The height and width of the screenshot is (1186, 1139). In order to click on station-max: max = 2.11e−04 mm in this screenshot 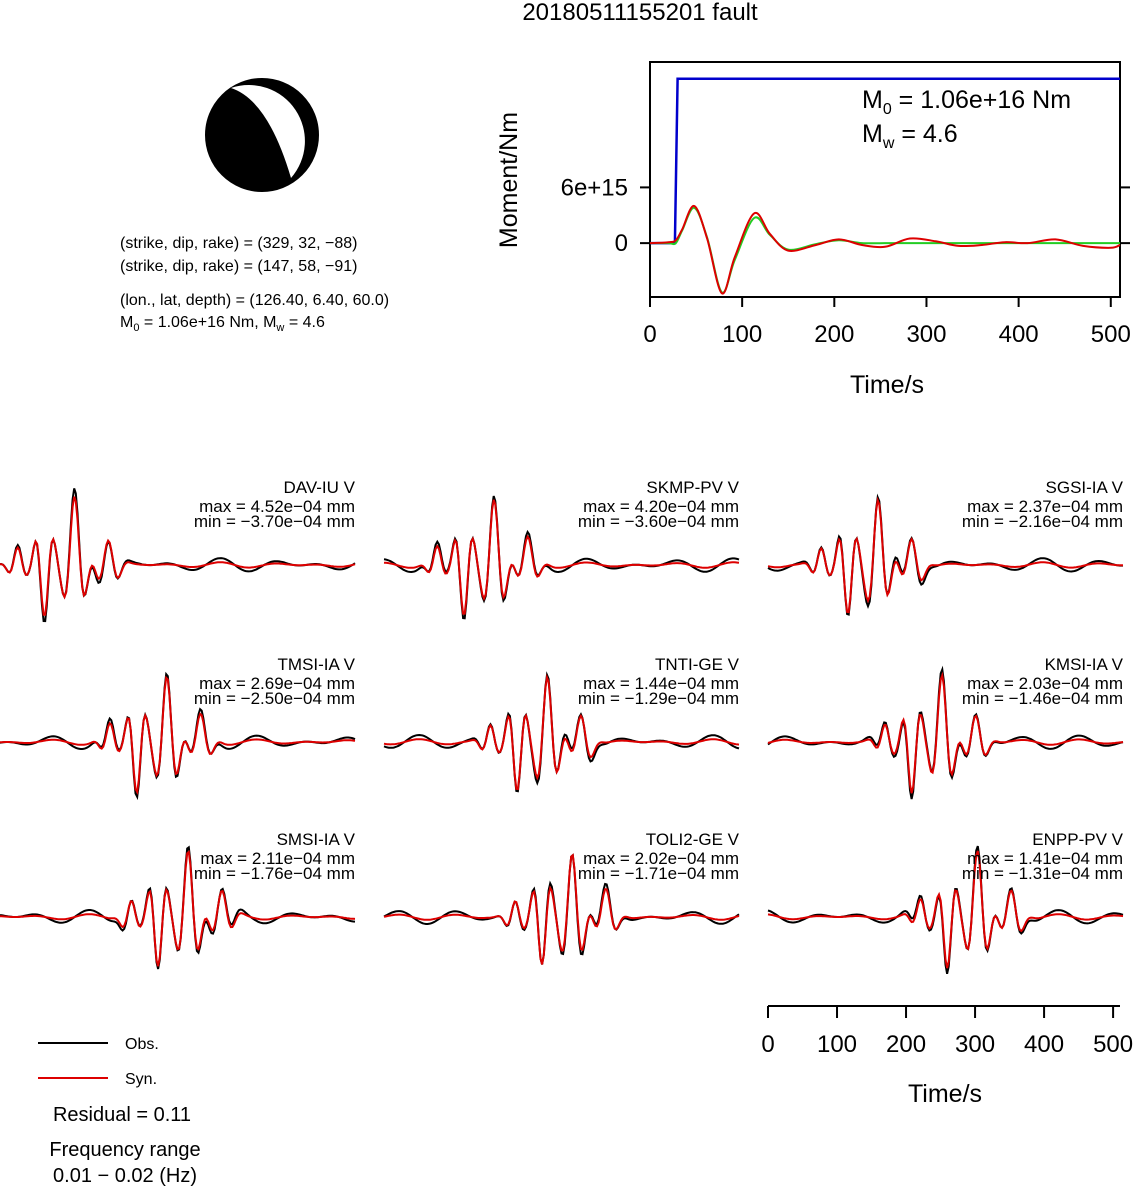, I will do `click(277, 858)`.